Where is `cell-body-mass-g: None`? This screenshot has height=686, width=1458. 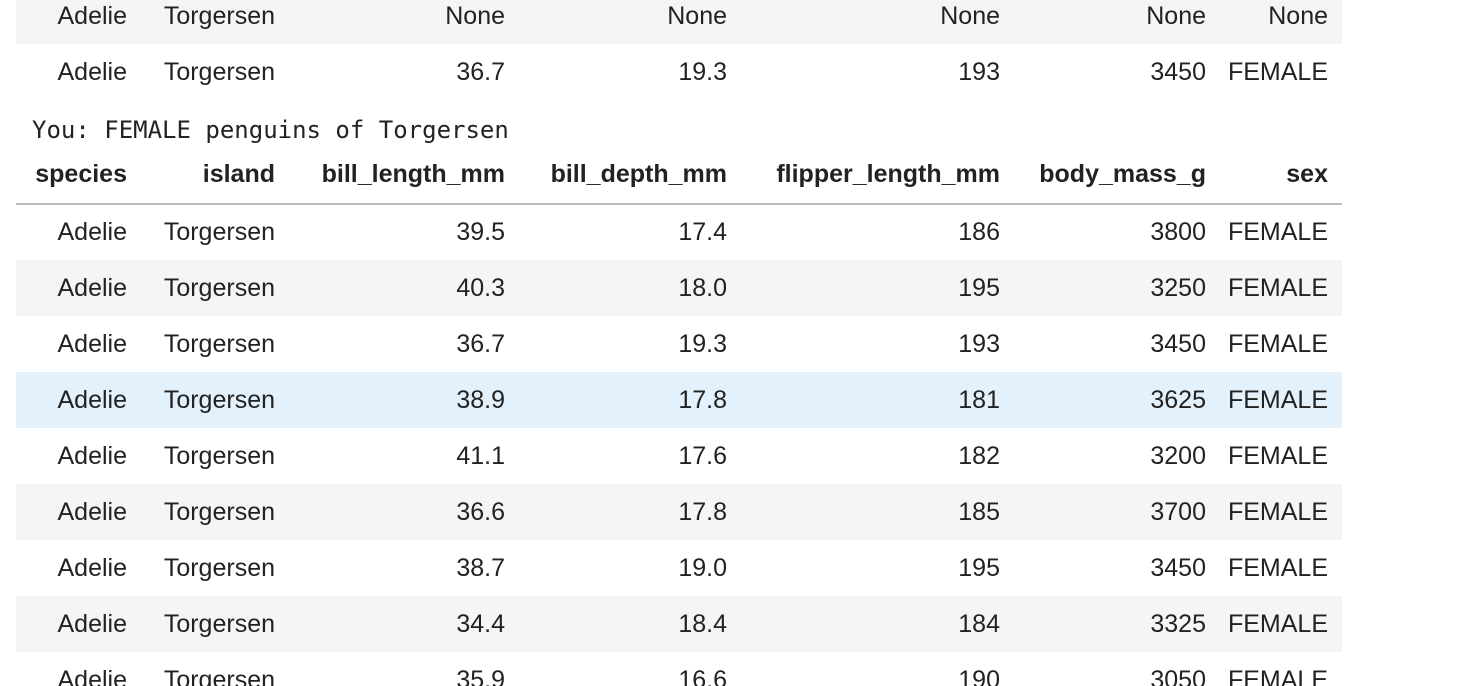
cell-body-mass-g: None is located at coordinates (1176, 15).